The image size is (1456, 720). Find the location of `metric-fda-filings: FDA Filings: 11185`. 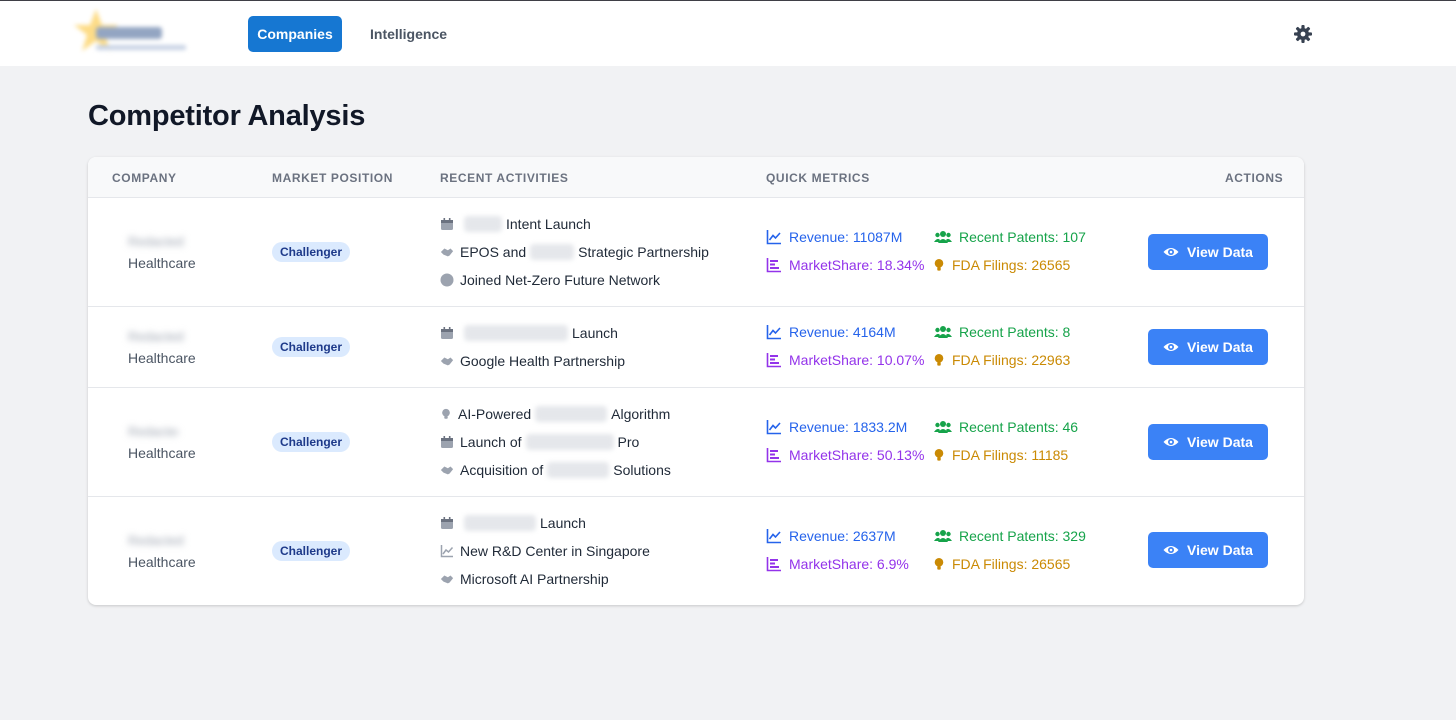

metric-fda-filings: FDA Filings: 11185 is located at coordinates (1000, 455).